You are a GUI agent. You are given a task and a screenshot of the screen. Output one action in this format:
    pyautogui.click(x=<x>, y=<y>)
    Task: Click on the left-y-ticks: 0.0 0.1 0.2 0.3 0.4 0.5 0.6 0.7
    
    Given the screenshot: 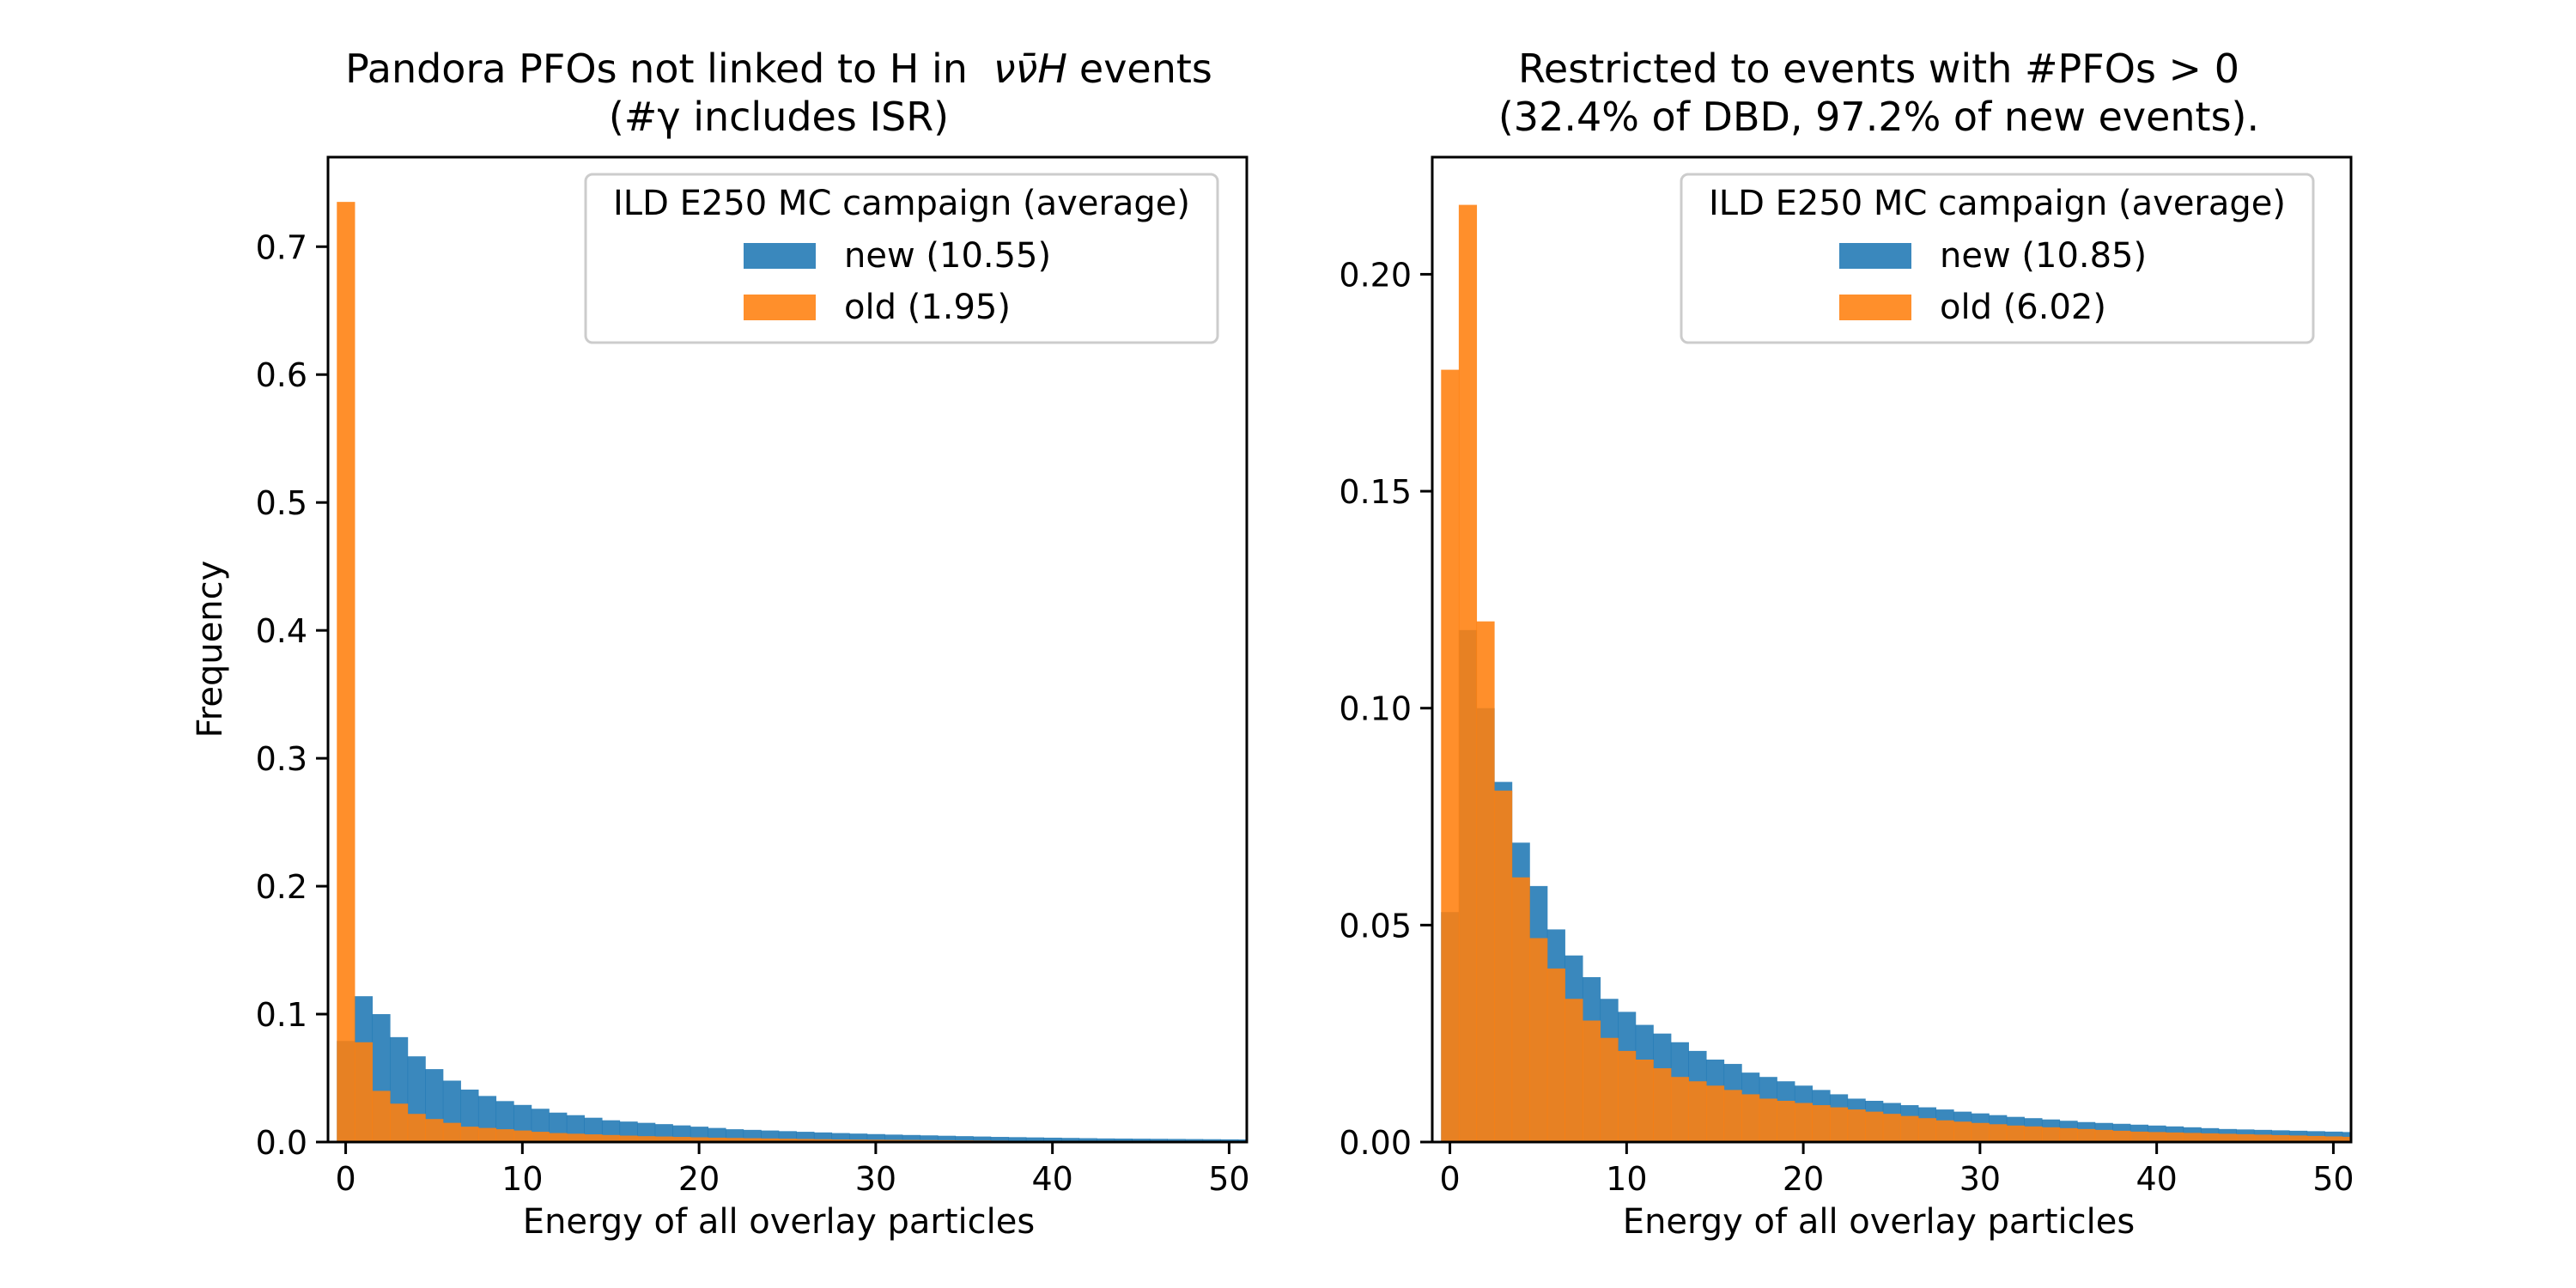 What is the action you would take?
    pyautogui.click(x=292, y=695)
    